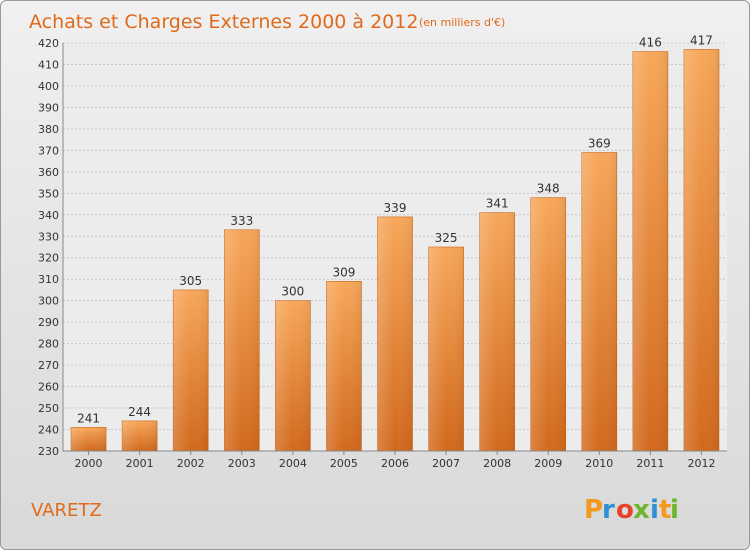 This screenshot has height=551, width=750. Describe the element at coordinates (608, 510) in the screenshot. I see `brand-letter: r` at that location.